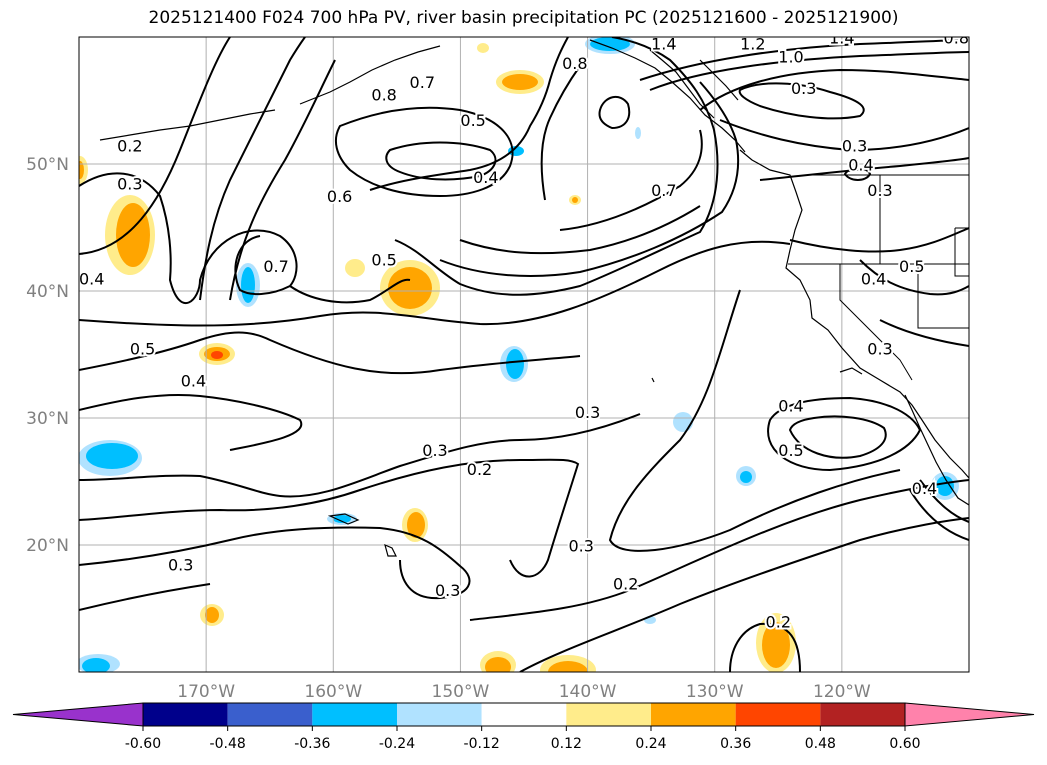 Image resolution: width=1047 pixels, height=765 pixels. I want to click on lat-tick-label: 30°N, so click(47, 419).